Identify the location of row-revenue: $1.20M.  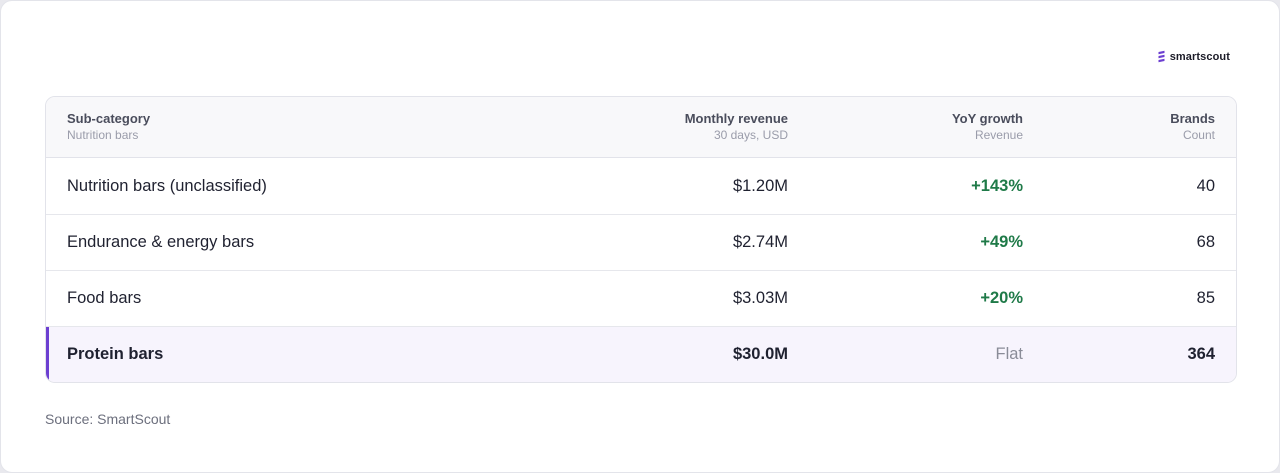
(760, 185).